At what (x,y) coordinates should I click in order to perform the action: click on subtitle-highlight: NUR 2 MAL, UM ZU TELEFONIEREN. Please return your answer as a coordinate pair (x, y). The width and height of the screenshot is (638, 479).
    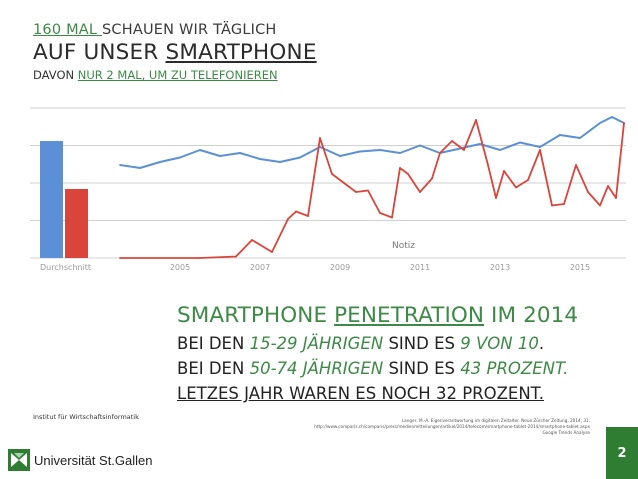
    Looking at the image, I should click on (177, 75).